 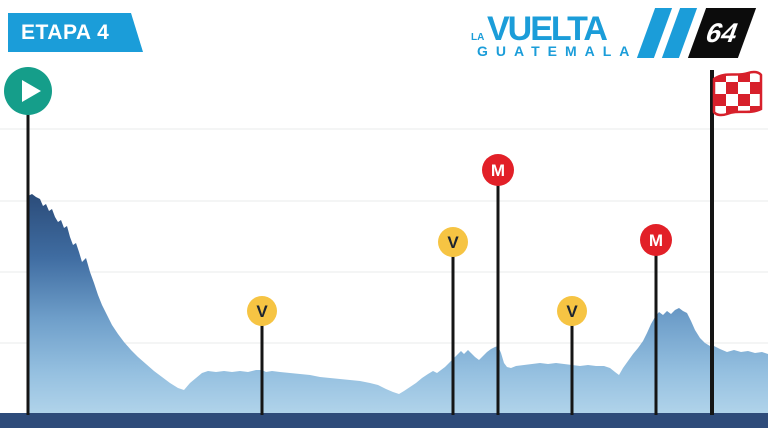 I want to click on stage-badge: ETAPA 4, so click(x=75, y=32).